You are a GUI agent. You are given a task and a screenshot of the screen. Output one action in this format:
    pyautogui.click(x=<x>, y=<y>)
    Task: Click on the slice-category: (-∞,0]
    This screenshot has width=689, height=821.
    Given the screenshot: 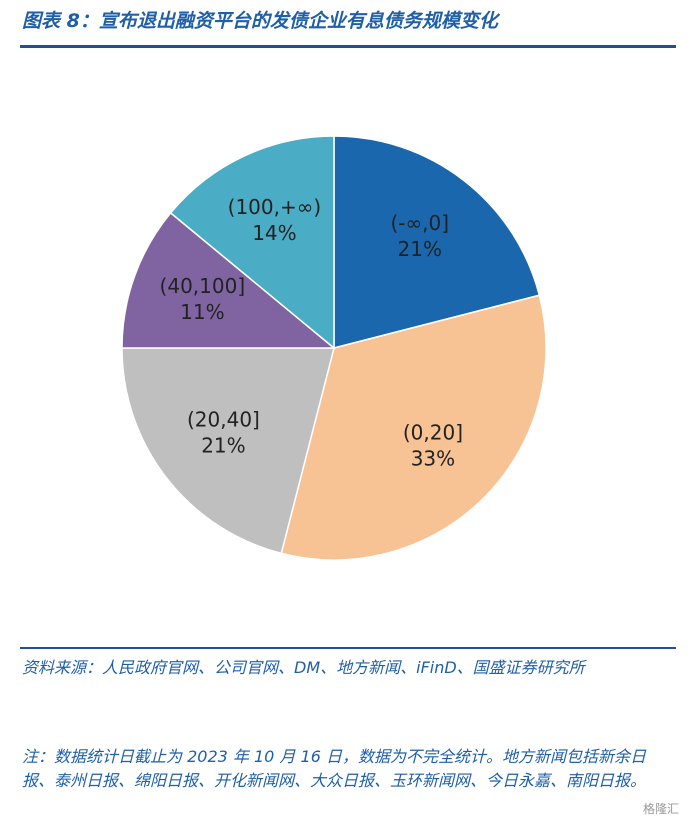 What is the action you would take?
    pyautogui.click(x=419, y=223)
    